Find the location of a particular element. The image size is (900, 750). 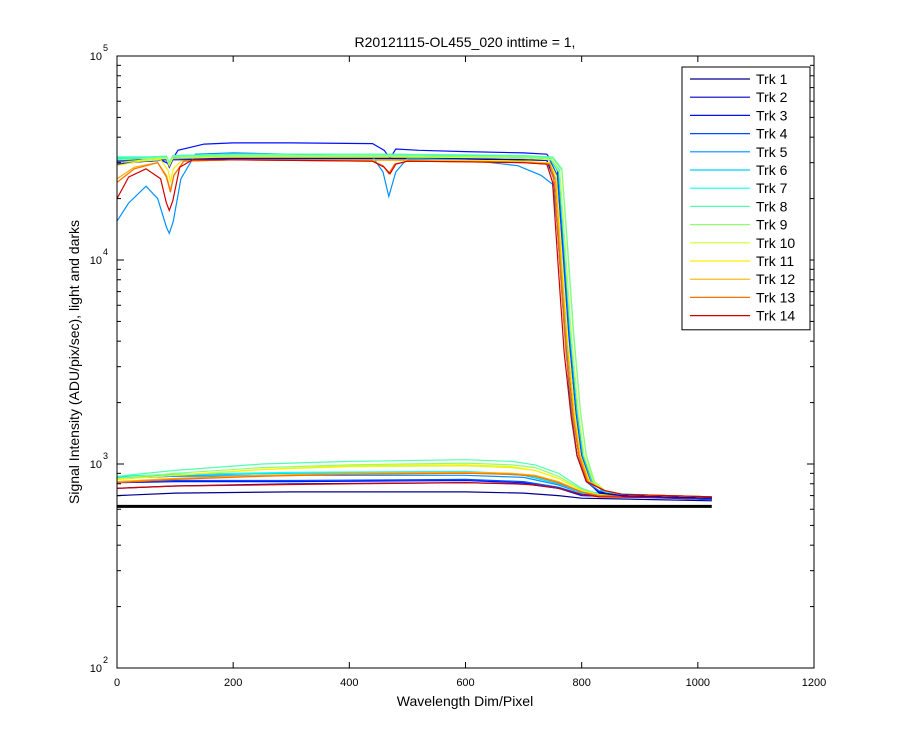

chart-title: R20121115-OL455_020 inttime = 1, is located at coordinates (465, 42).